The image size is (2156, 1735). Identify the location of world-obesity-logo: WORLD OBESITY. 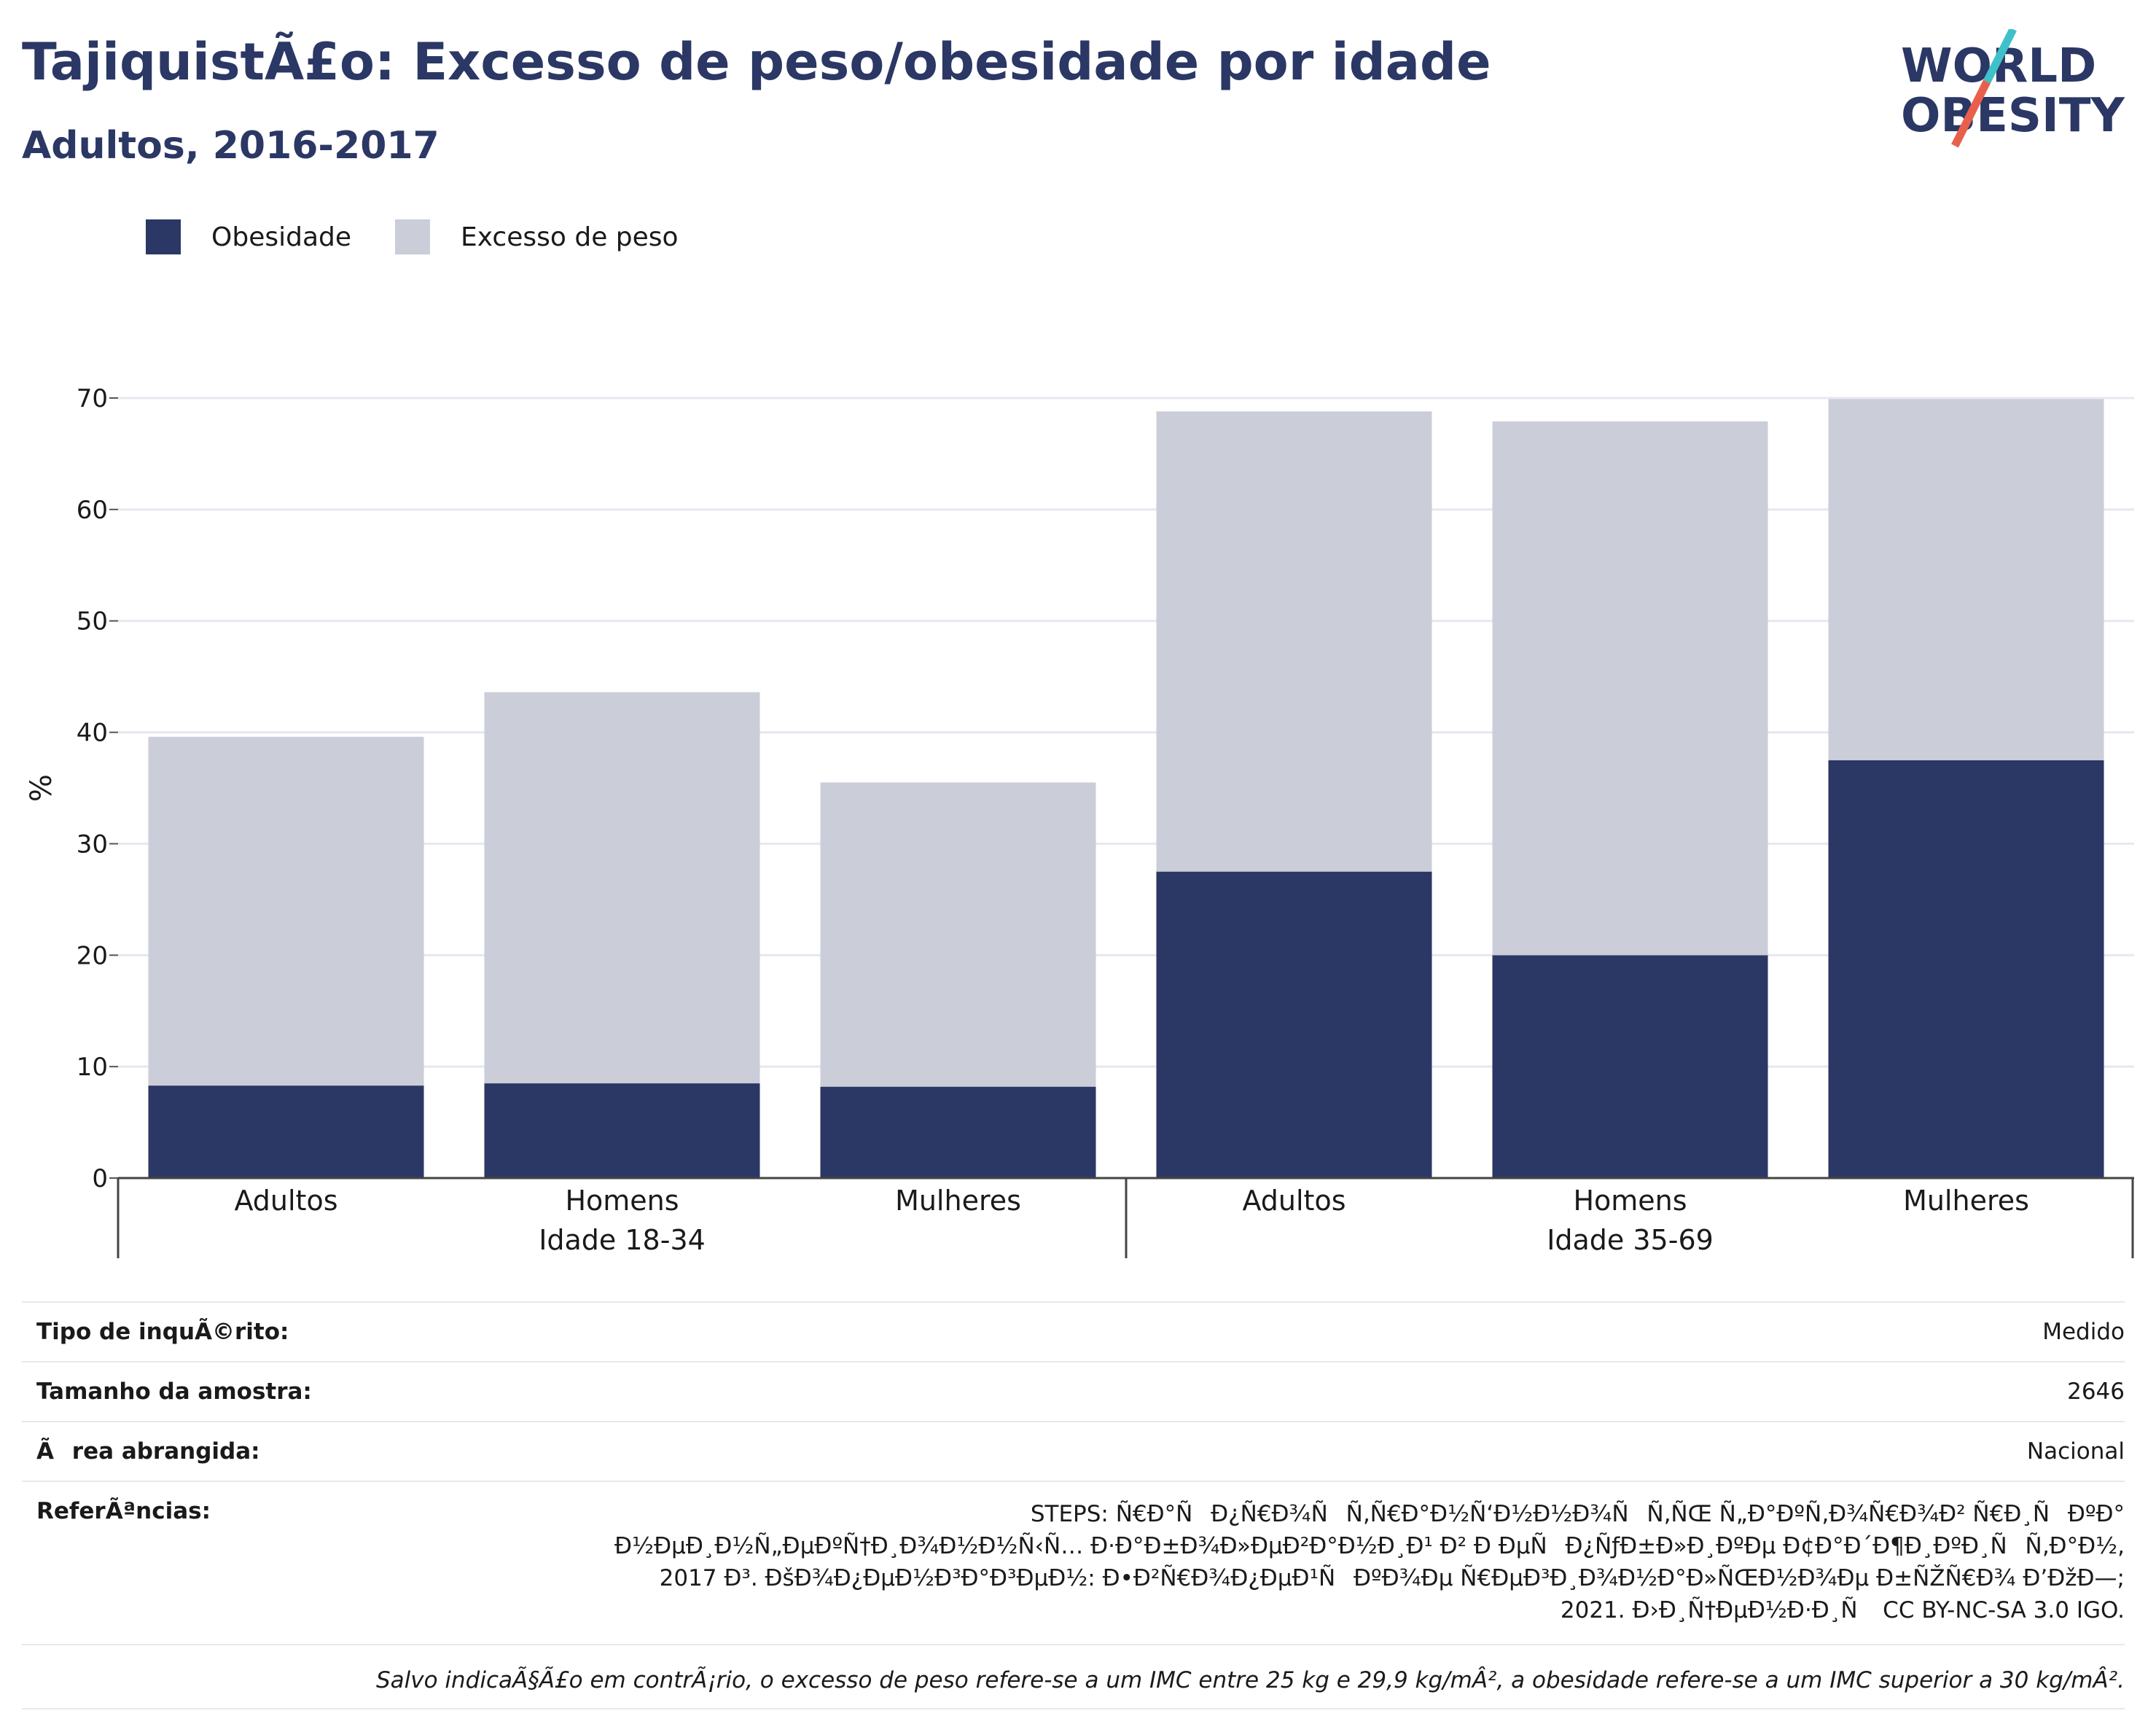
(2013, 88).